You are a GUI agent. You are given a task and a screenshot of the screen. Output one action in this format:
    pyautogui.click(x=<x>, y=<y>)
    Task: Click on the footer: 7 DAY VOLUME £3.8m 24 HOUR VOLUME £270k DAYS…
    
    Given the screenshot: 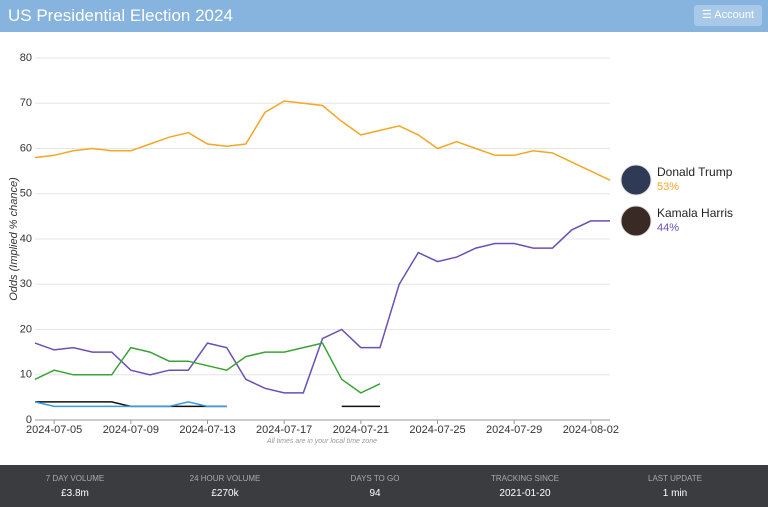 What is the action you would take?
    pyautogui.click(x=384, y=486)
    